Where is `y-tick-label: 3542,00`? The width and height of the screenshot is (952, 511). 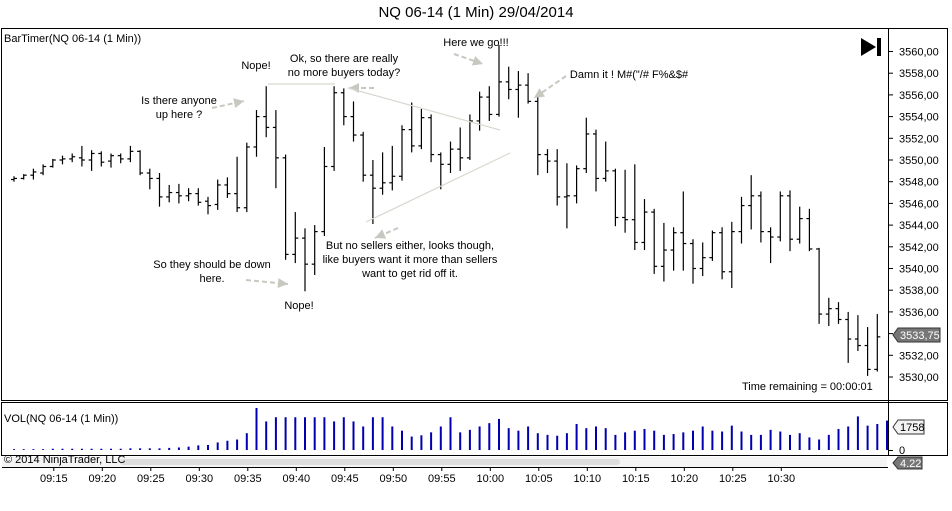 y-tick-label: 3542,00 is located at coordinates (919, 248).